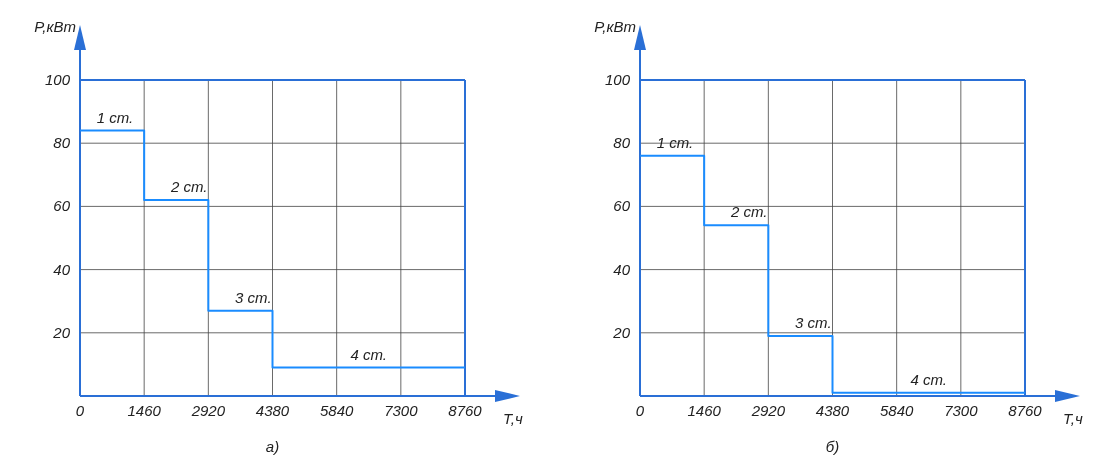  Describe the element at coordinates (272, 446) in the screenshot. I see `text: а)` at that location.